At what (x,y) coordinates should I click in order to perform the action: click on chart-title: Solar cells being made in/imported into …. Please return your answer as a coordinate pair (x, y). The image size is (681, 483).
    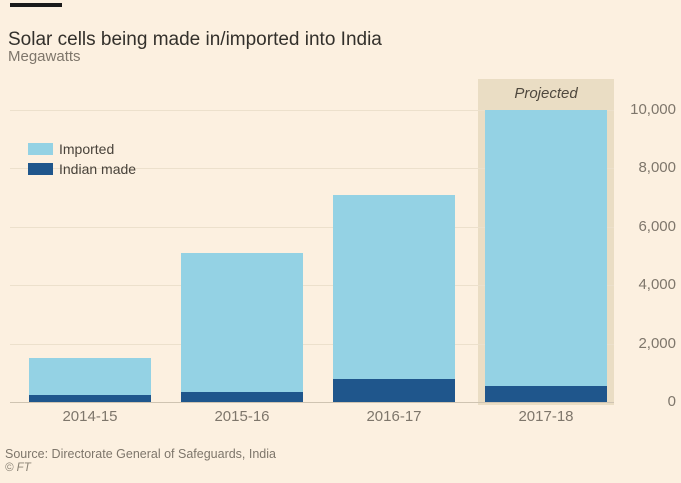
    Looking at the image, I should click on (195, 39).